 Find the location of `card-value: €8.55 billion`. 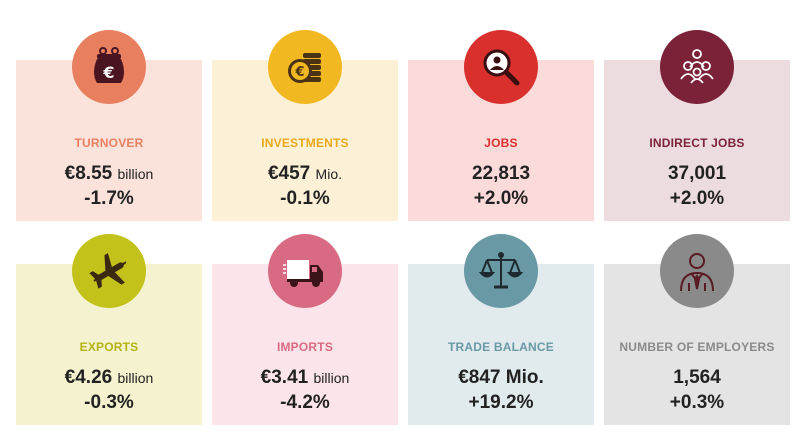

card-value: €8.55 billion is located at coordinates (109, 173).